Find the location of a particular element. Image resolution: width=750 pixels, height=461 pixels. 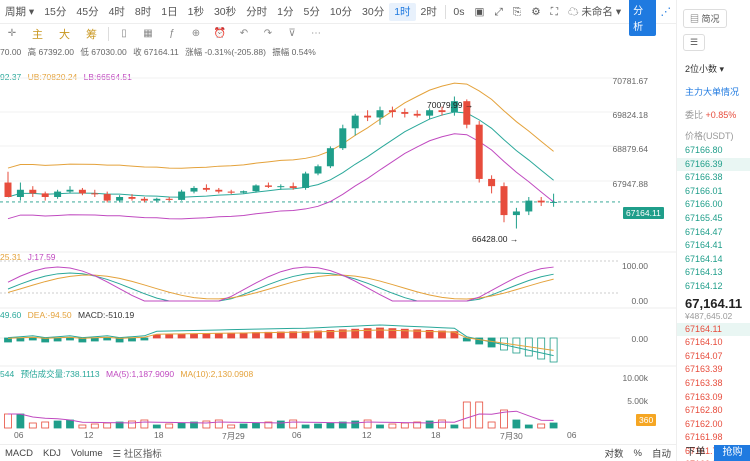

timeframe-5: 1秒 is located at coordinates (195, 11).